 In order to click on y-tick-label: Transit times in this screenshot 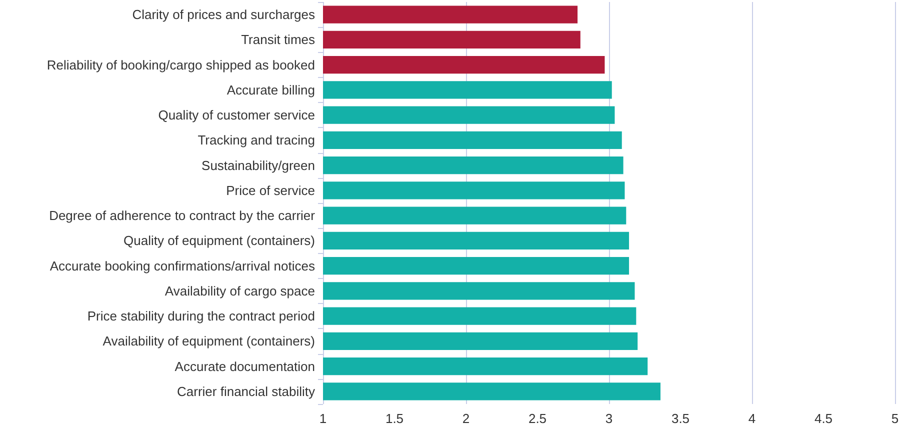, I will do `click(278, 40)`.